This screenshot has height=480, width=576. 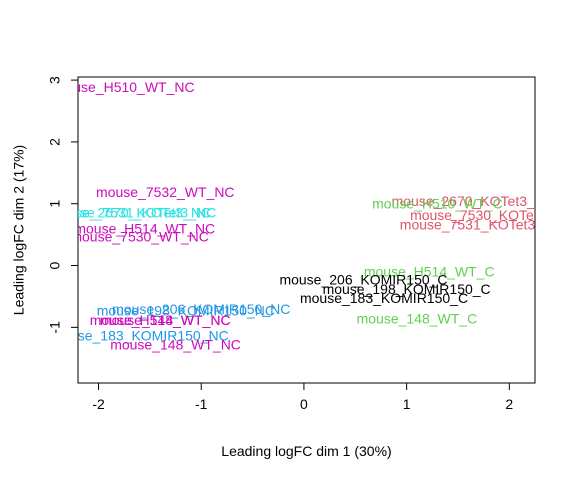 I want to click on point-label: mouse_H510_WT_C, so click(x=437, y=204).